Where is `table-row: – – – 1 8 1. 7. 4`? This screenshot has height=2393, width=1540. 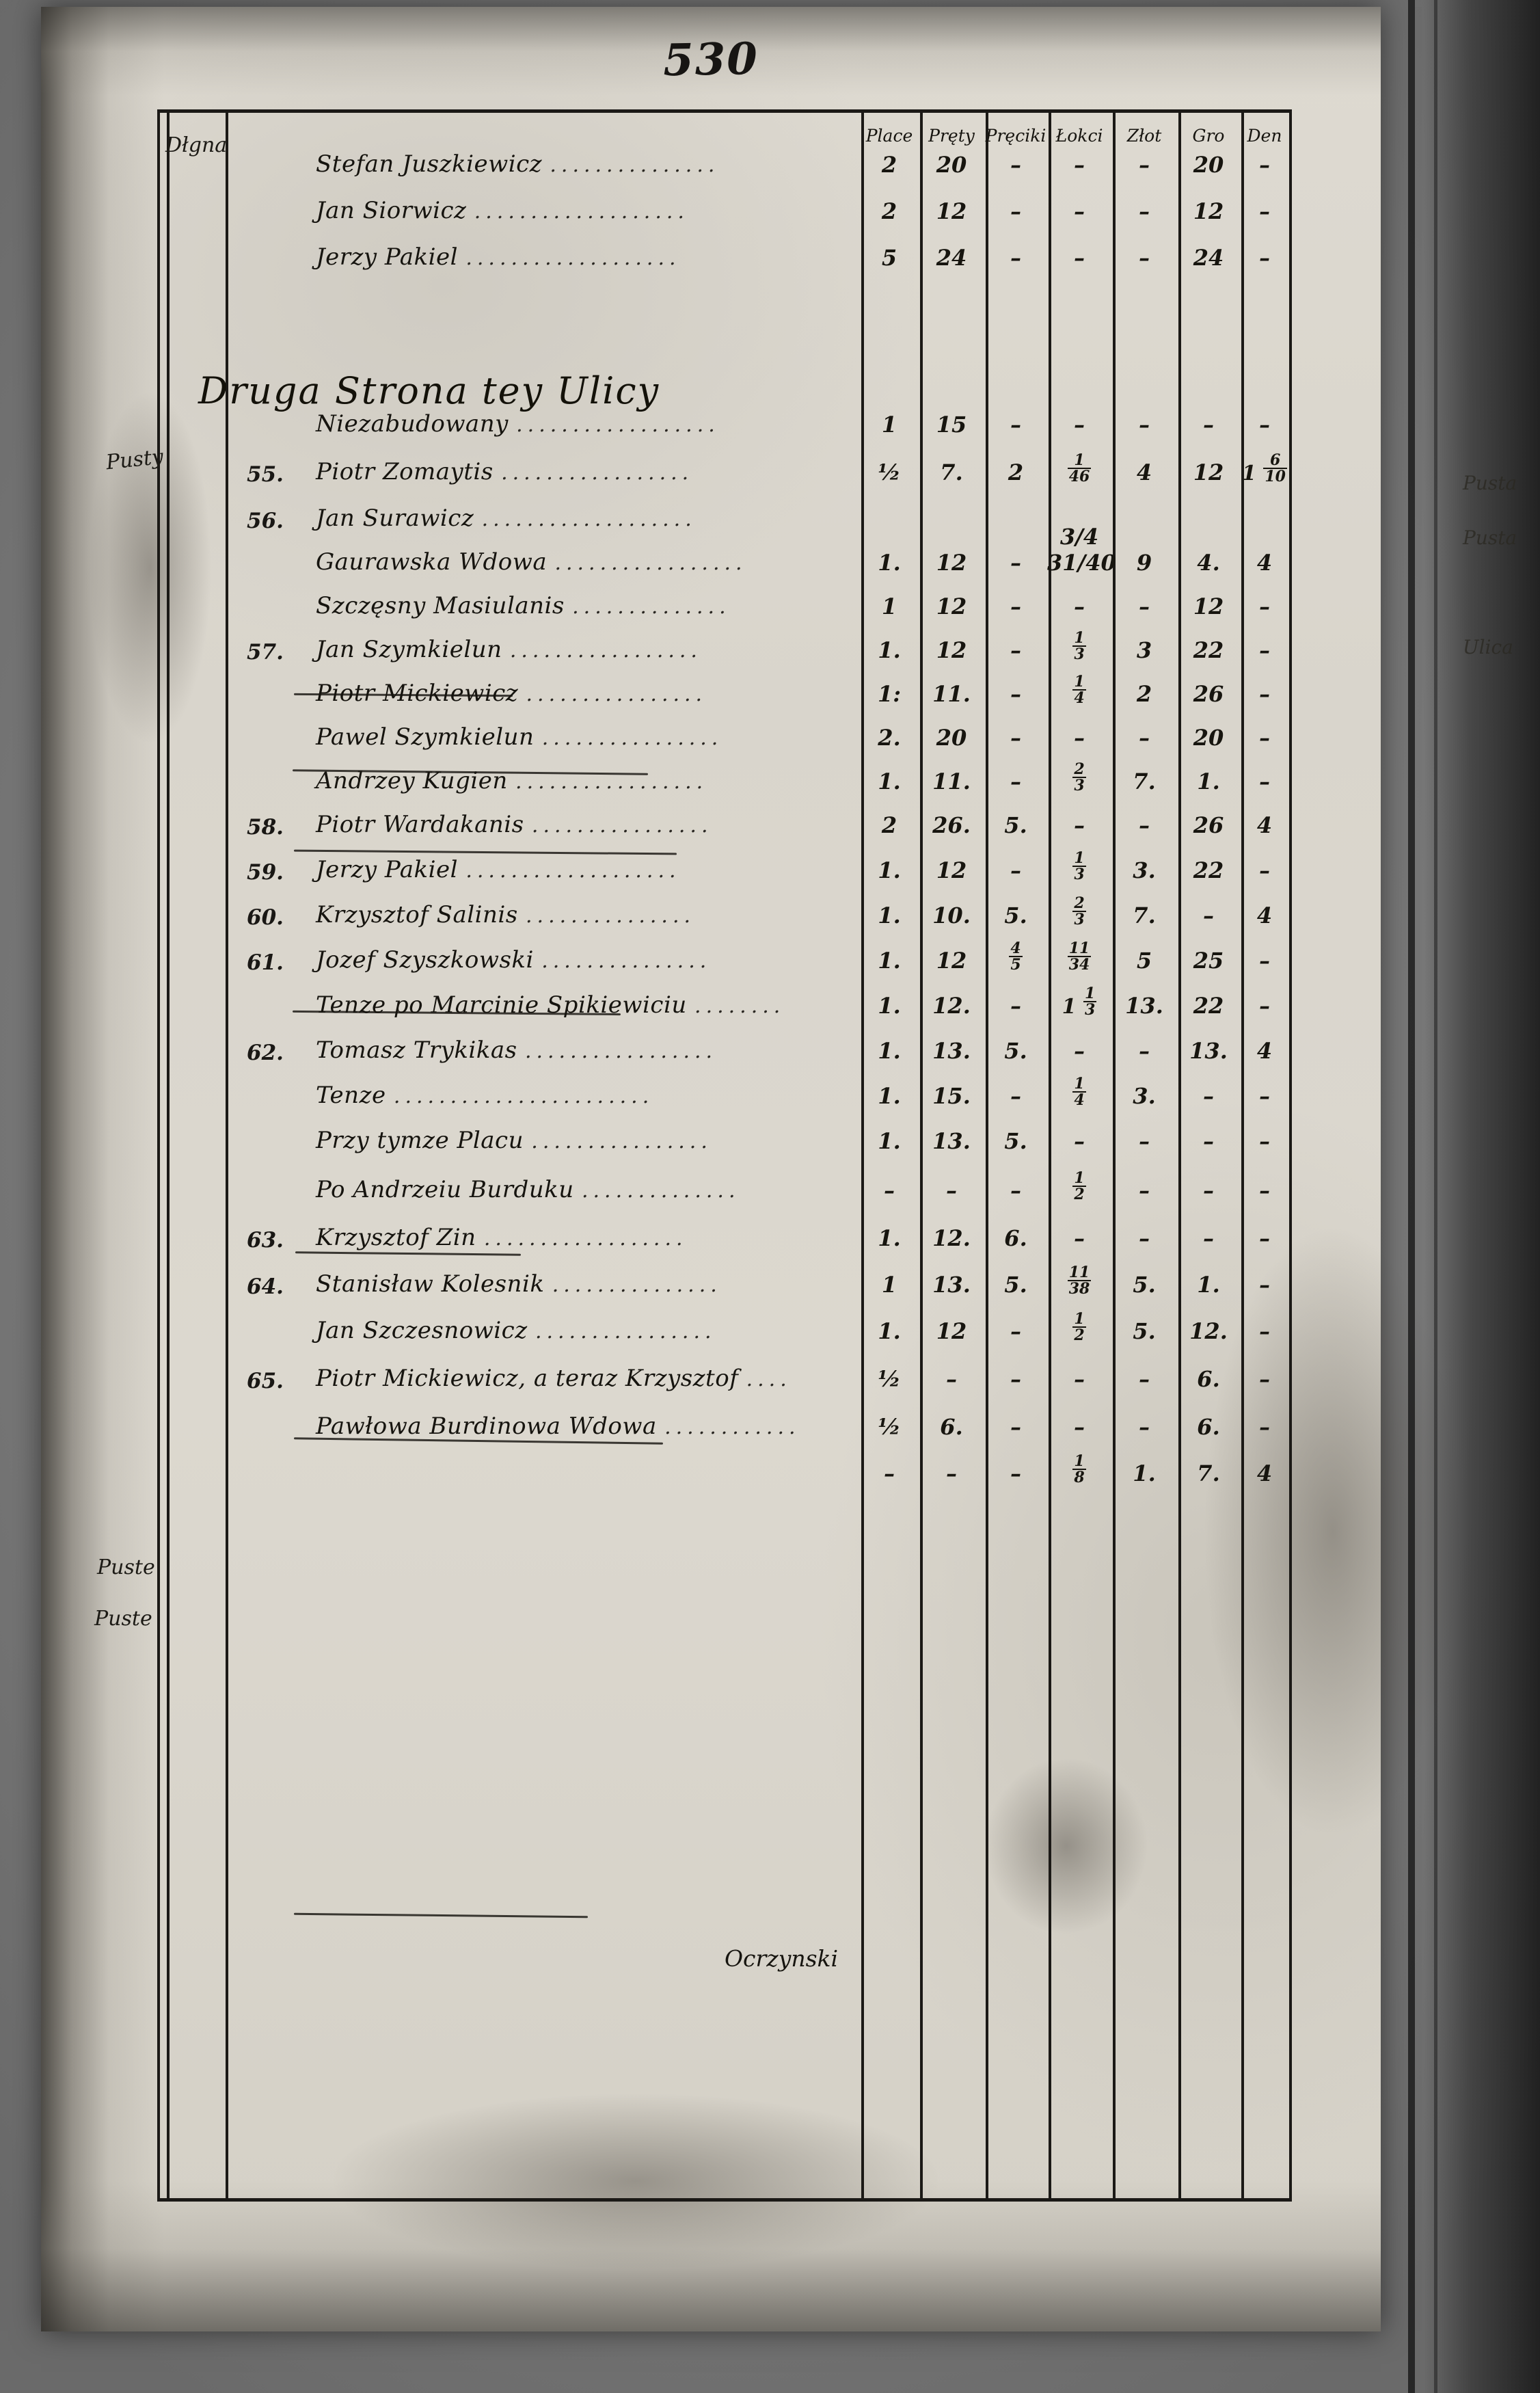
table-row: – – – 1 8 1. 7. 4 is located at coordinates (724, 1468).